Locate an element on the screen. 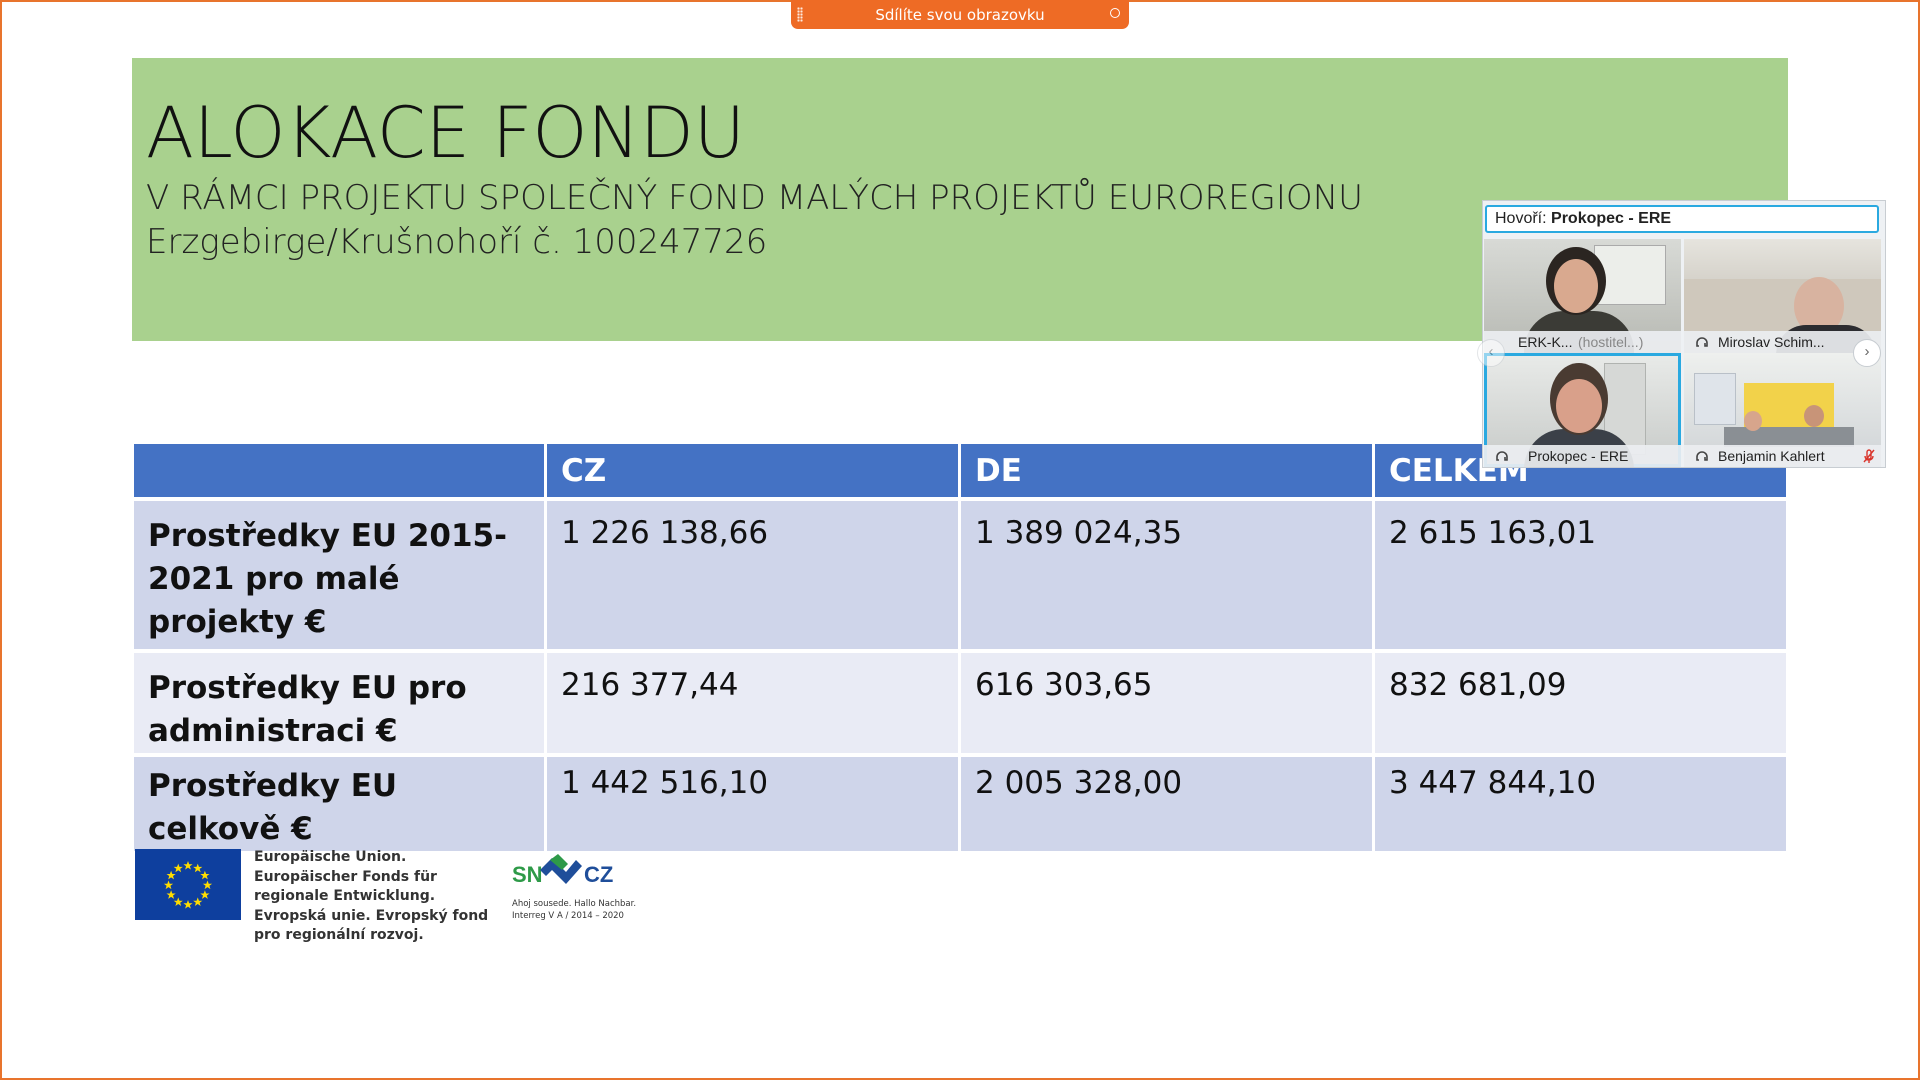 The width and height of the screenshot is (1920, 1080). next-participants-button: › is located at coordinates (1867, 353).